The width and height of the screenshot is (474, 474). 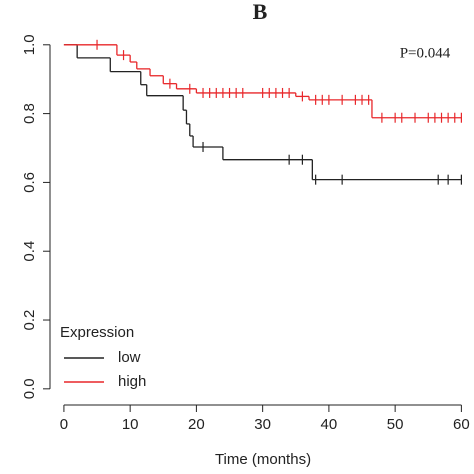 I want to click on y-tick-label: 0.8, so click(x=29, y=113).